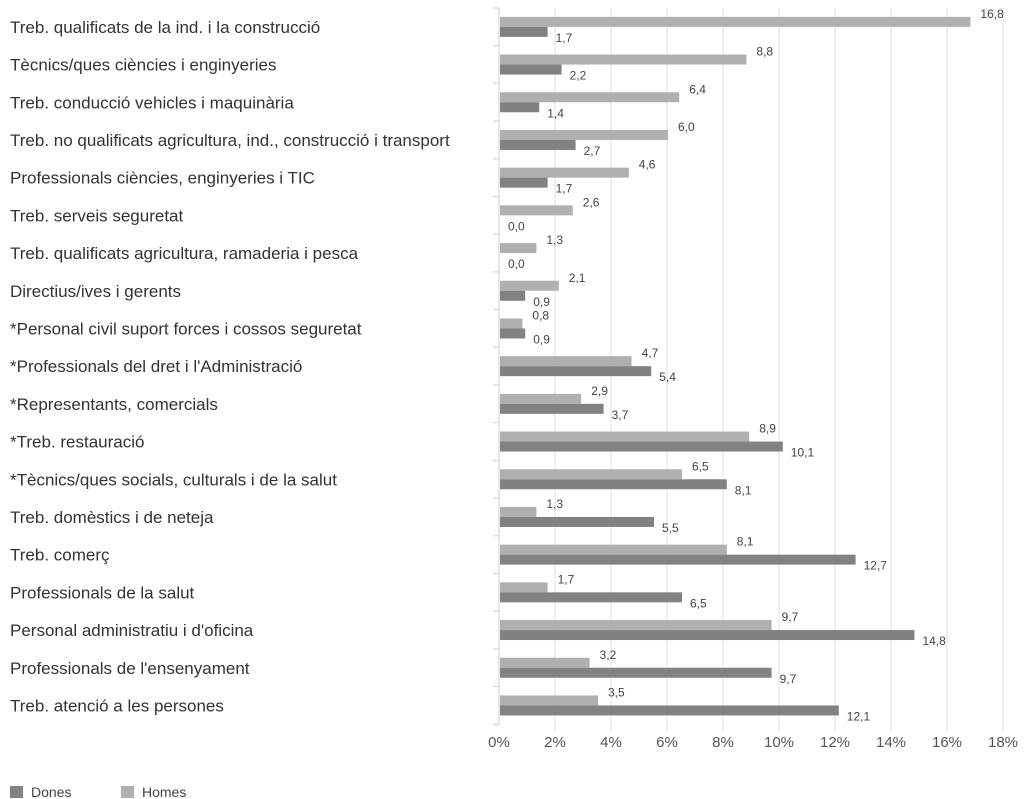  Describe the element at coordinates (127, 792) in the screenshot. I see `legend-swatch-homes` at that location.